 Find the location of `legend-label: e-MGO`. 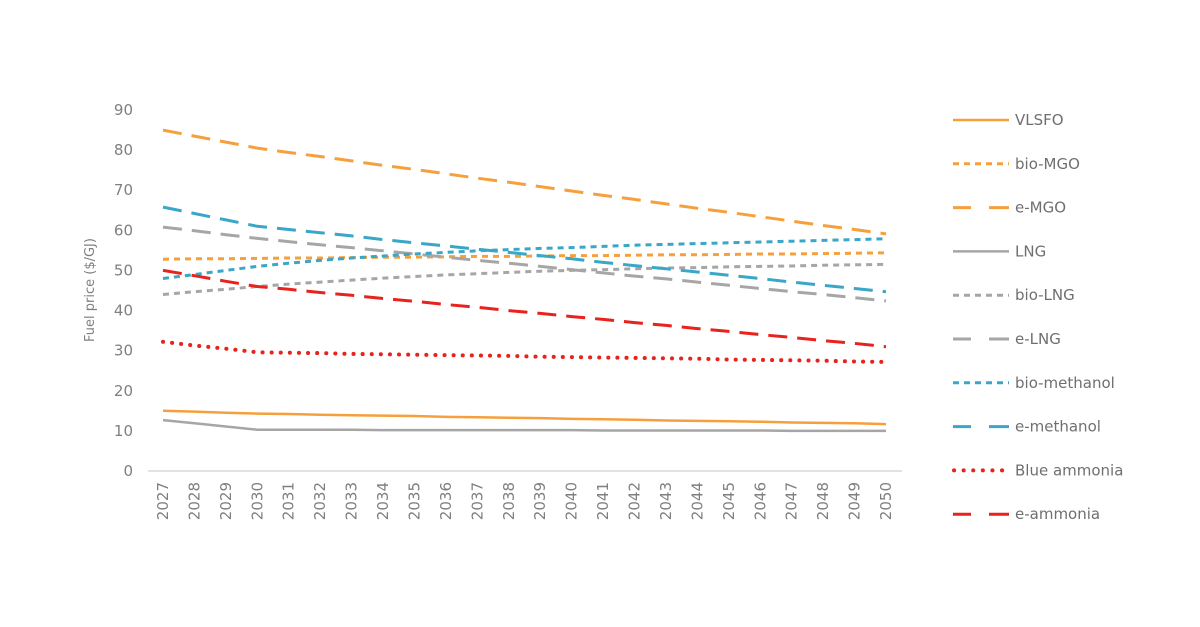

legend-label: e-MGO is located at coordinates (1040, 208).